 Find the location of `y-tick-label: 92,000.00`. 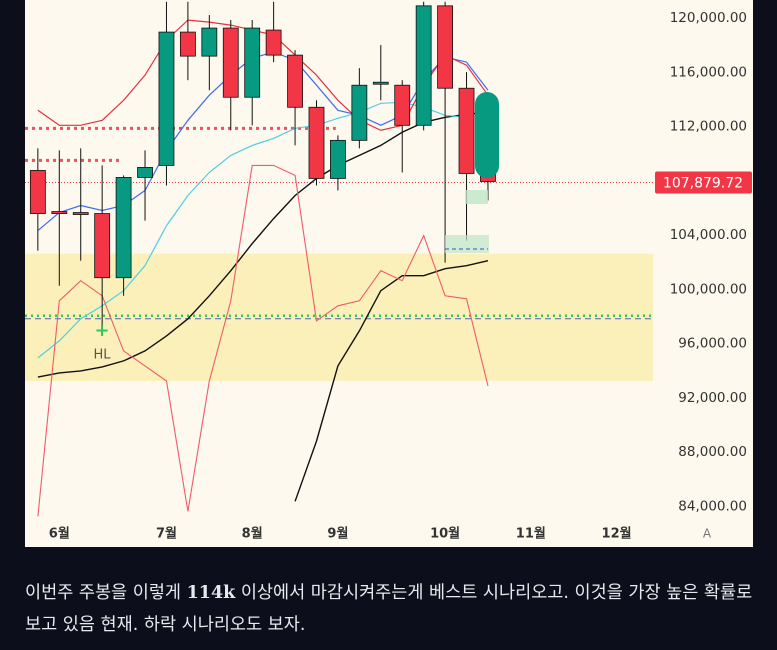

y-tick-label: 92,000.00 is located at coordinates (712, 398).